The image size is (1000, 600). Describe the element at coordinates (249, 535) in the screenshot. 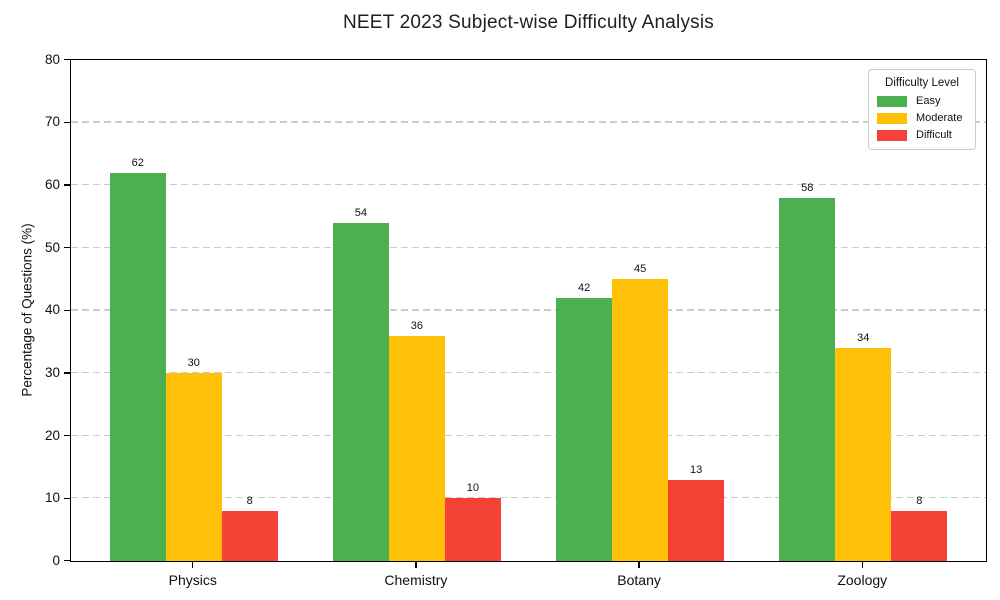

I see `bar-physics-difficult` at that location.